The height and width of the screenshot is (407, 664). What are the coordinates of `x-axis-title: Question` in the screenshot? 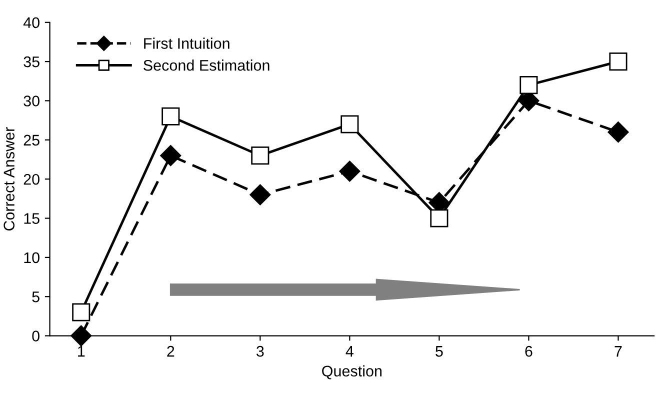 It's located at (352, 372).